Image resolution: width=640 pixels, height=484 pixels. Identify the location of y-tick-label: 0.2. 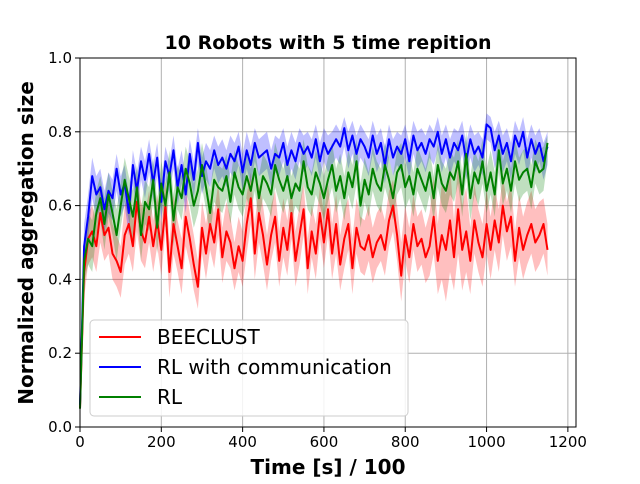
(60, 353).